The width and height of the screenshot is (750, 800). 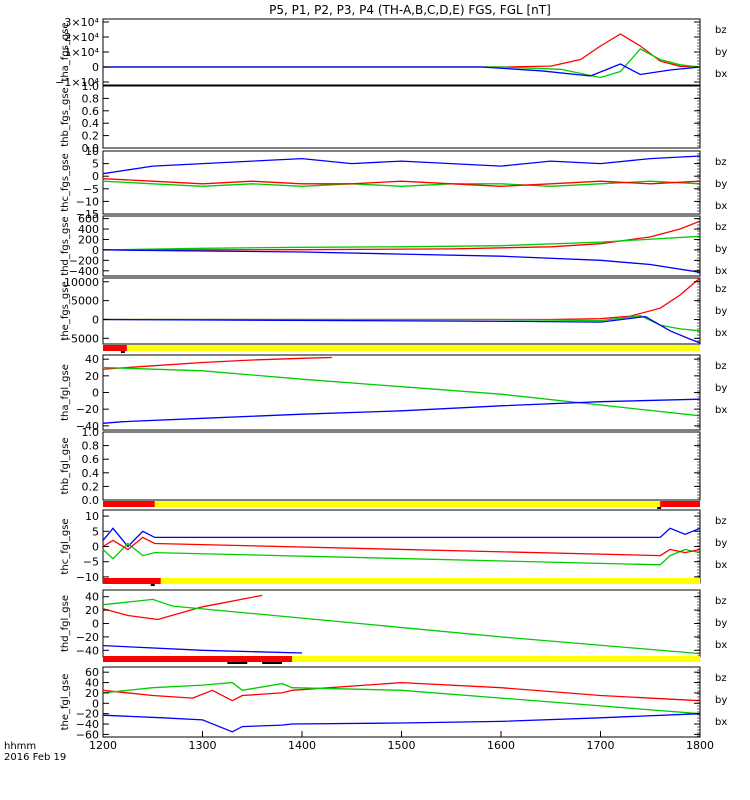 I want to click on y-tick-label: 2×10⁴, so click(x=81, y=37).